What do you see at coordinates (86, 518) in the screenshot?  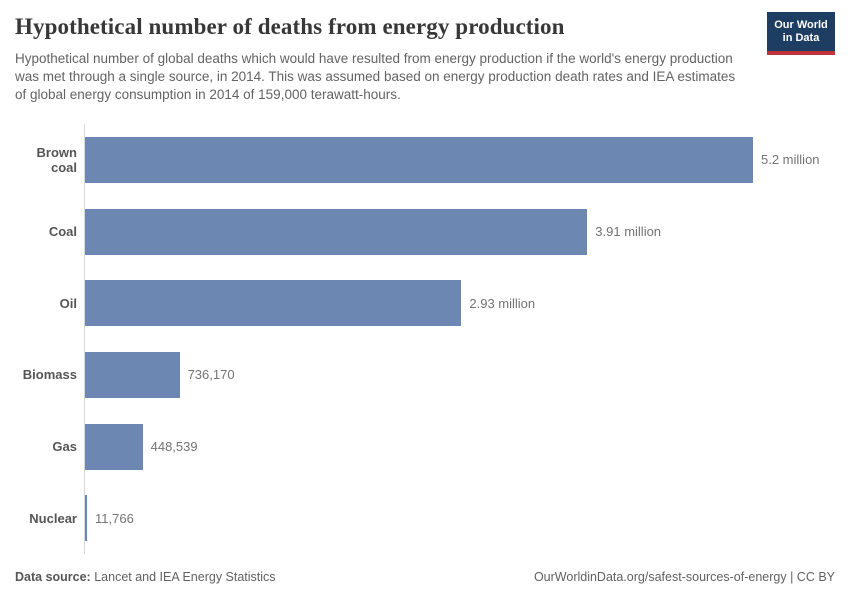 I see `bar-nuclear` at bounding box center [86, 518].